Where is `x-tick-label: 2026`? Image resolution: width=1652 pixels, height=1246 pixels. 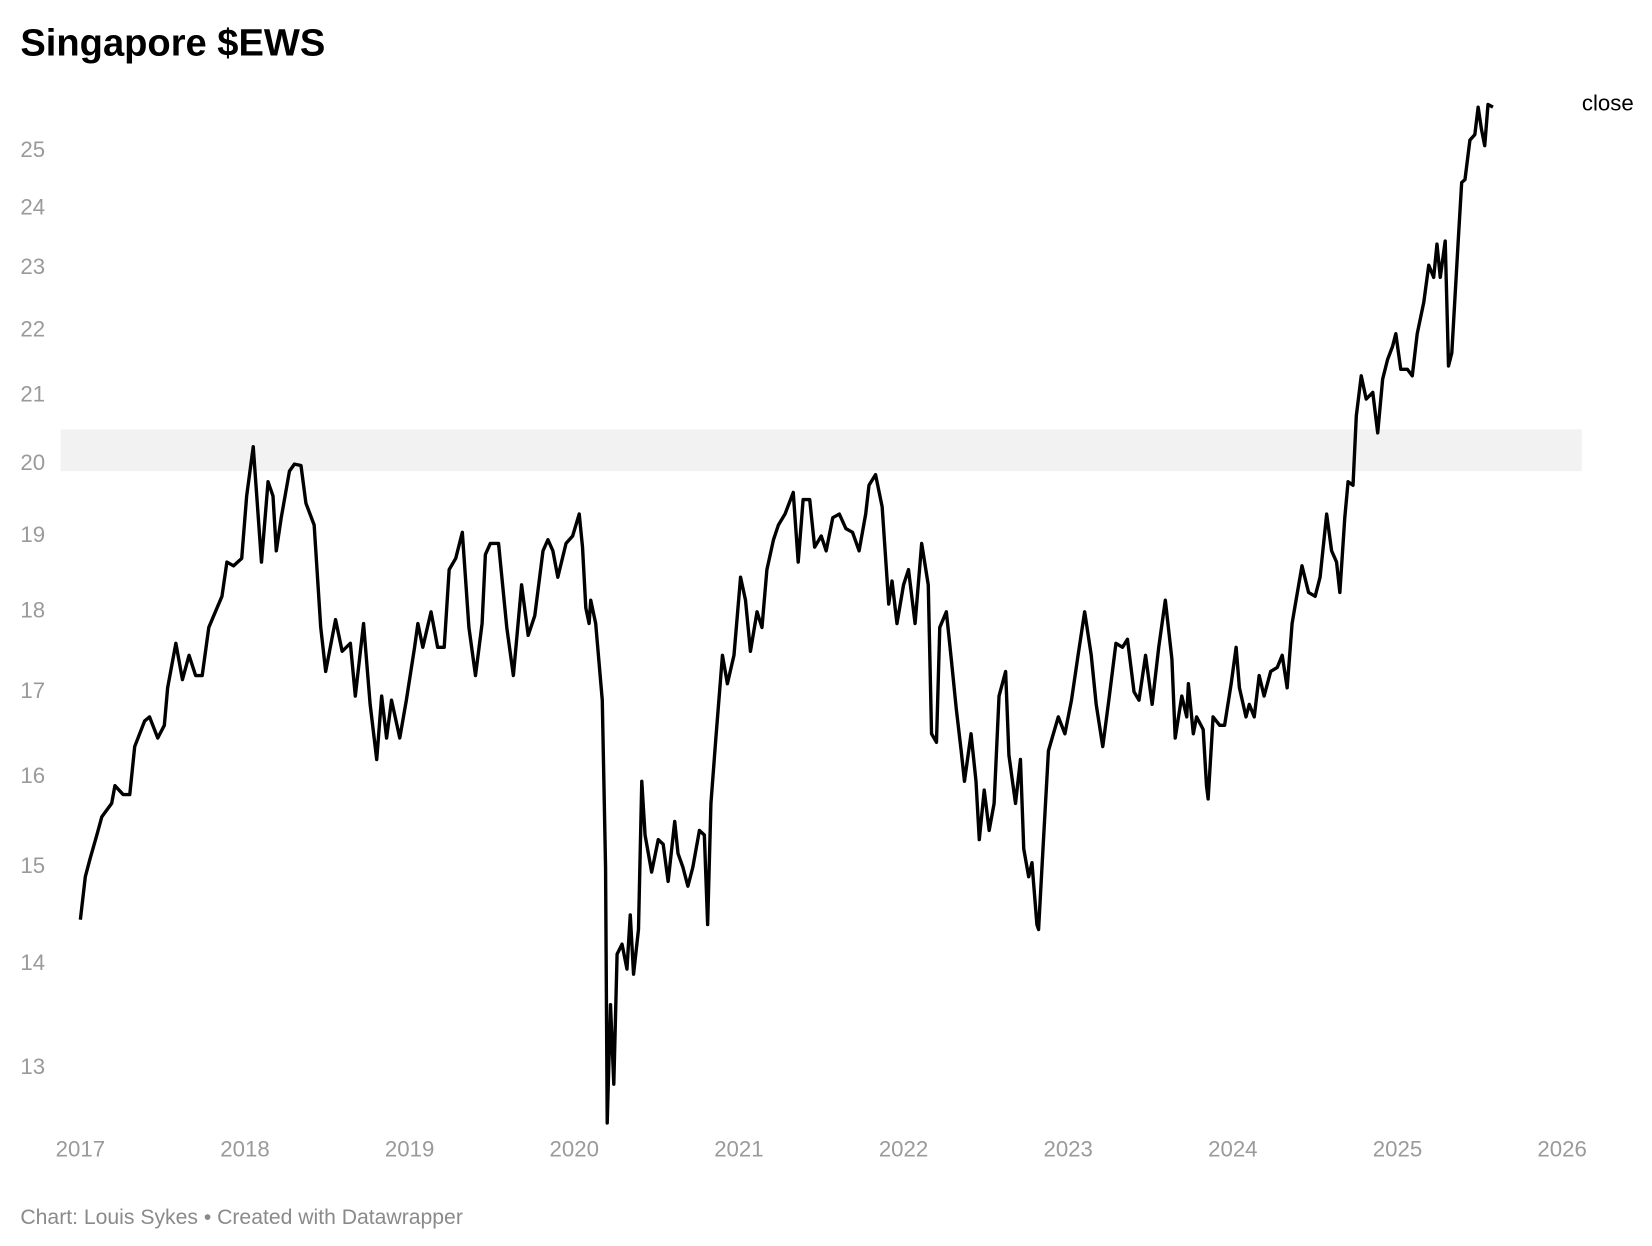 x-tick-label: 2026 is located at coordinates (1561, 1149).